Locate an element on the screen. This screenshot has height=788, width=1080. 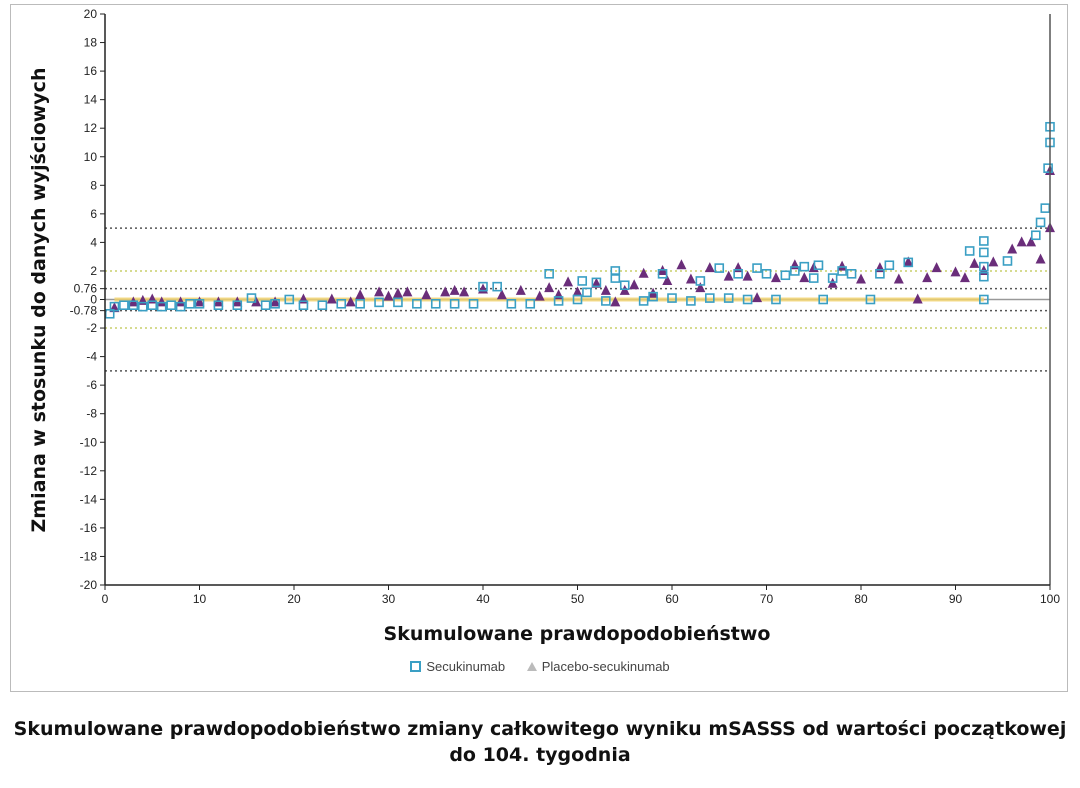
y-tick-label: 0 is located at coordinates (93, 300).